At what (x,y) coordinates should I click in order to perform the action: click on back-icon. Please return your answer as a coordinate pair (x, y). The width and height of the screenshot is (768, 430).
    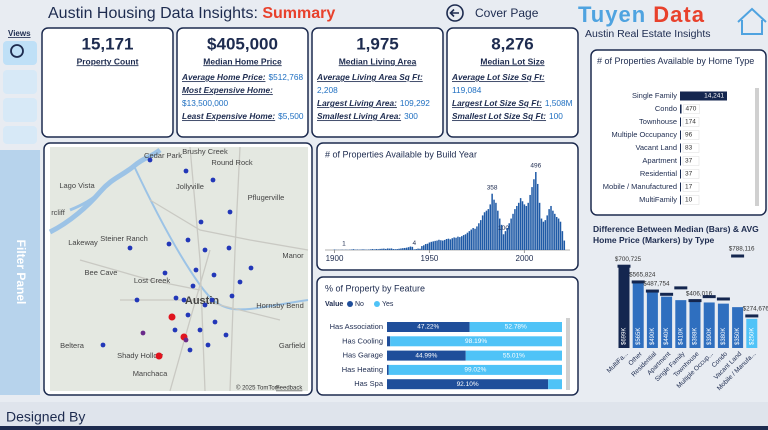
    Looking at the image, I should click on (455, 13).